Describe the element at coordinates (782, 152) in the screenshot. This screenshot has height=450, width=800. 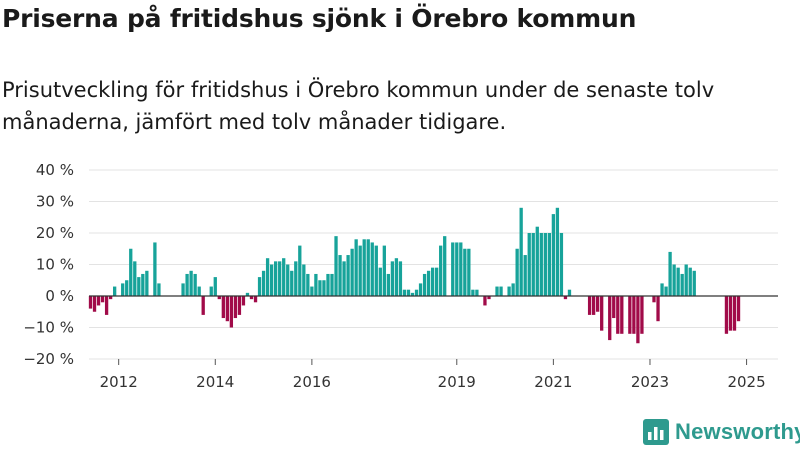
I see `last-value-label: −8 %` at that location.